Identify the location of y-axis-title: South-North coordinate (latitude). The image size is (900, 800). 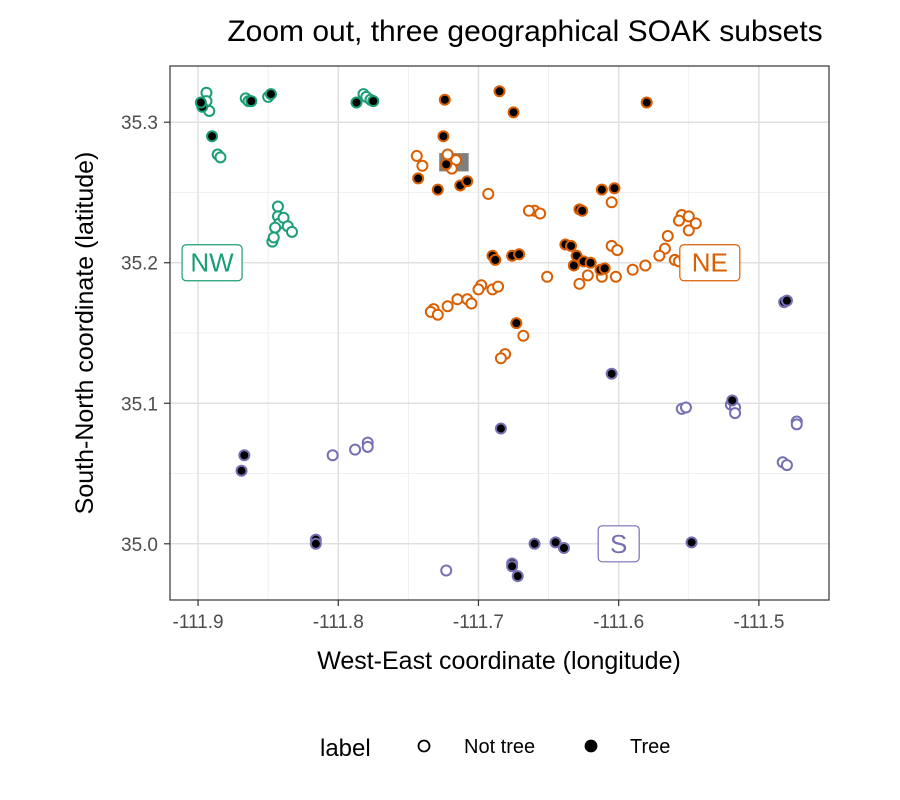
(85, 333).